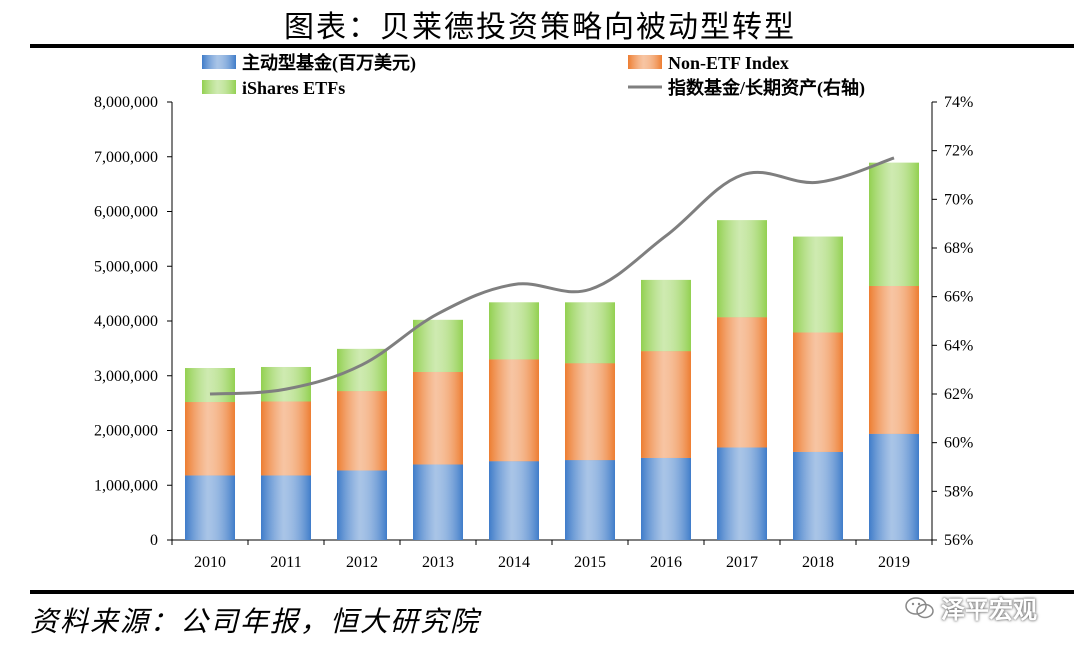 Image resolution: width=1080 pixels, height=653 pixels. Describe the element at coordinates (958, 345) in the screenshot. I see `right-tick-label: 64%` at that location.